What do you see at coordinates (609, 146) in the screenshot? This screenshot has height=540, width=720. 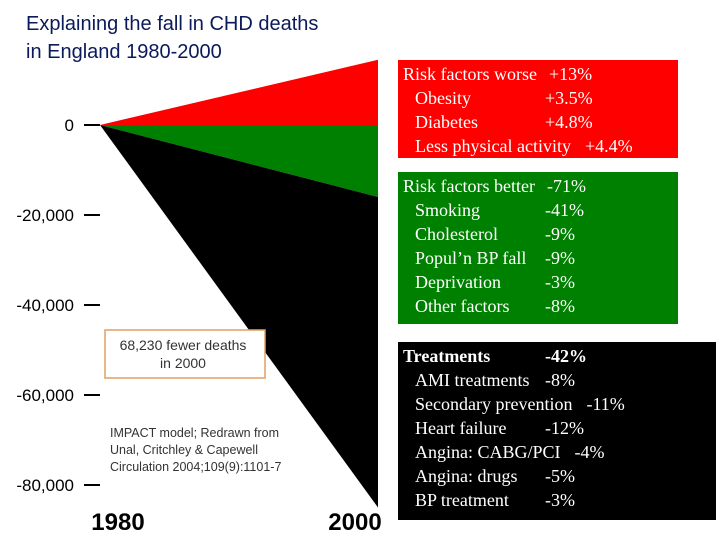 I see `panel-item-value: +4.4%` at bounding box center [609, 146].